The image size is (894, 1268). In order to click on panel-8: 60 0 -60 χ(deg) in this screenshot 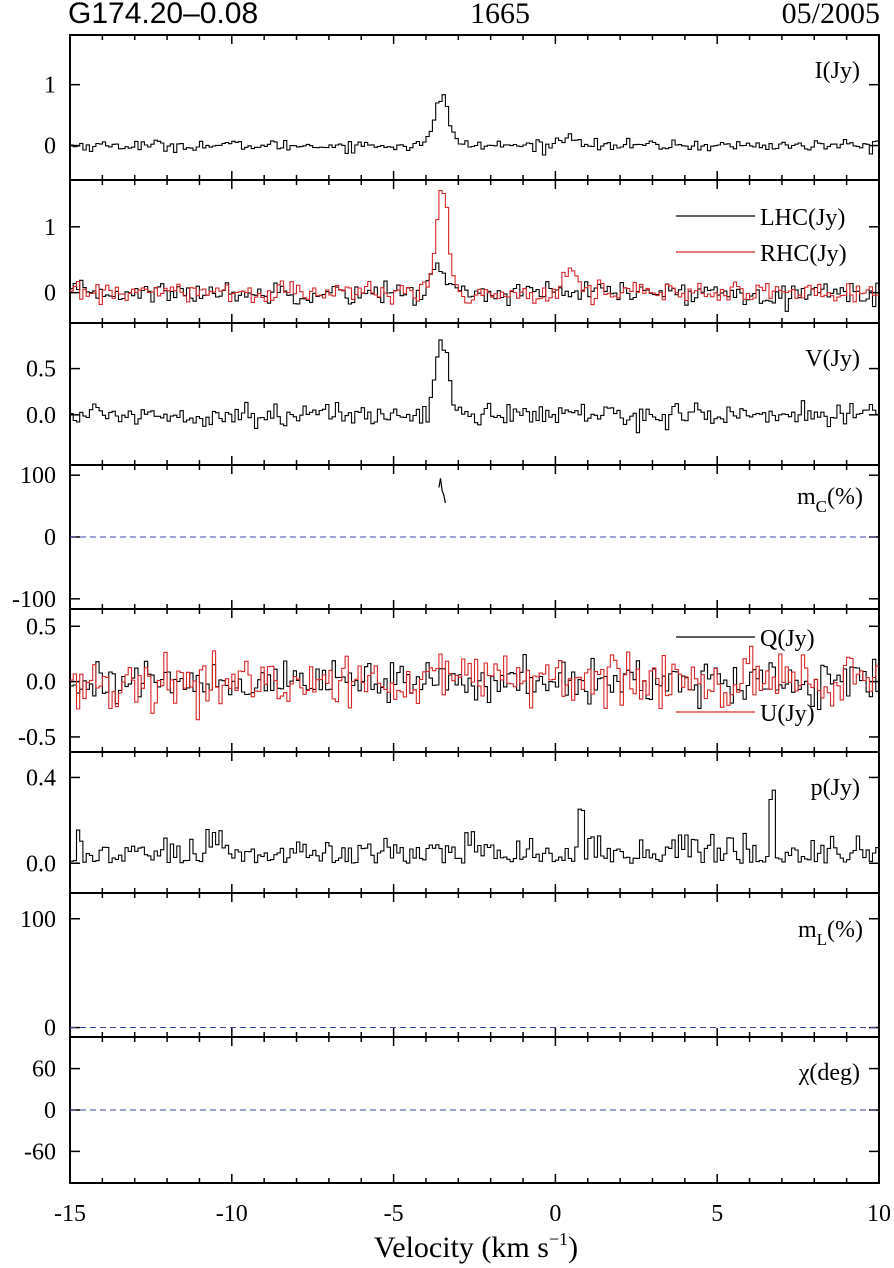, I will do `click(452, 1110)`.